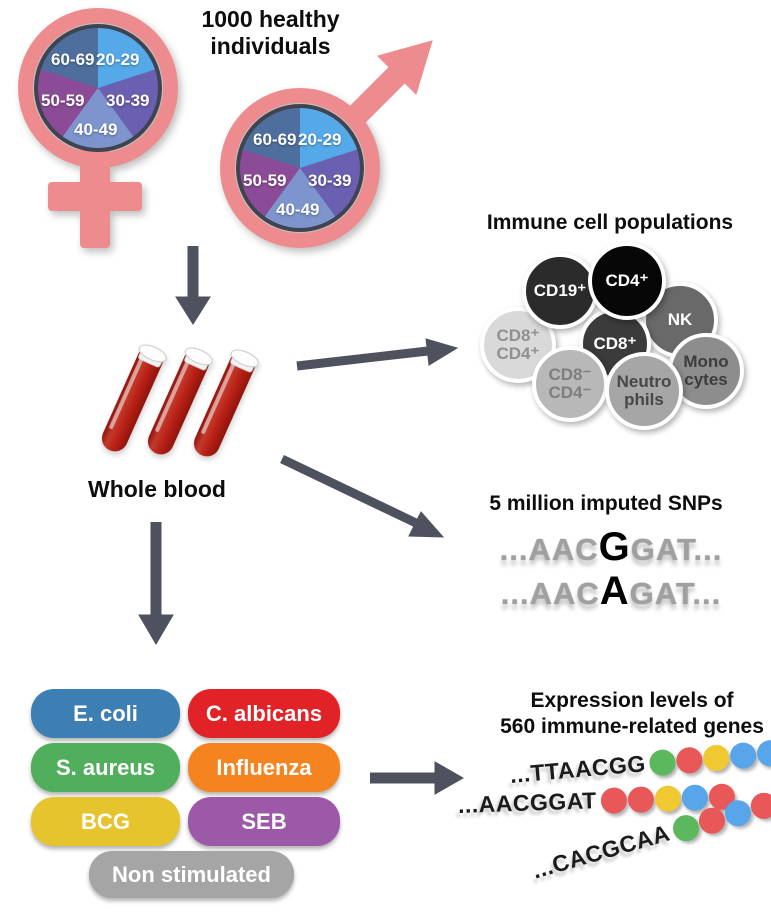 This screenshot has height=922, width=771. I want to click on stimulus-non-stimulated: Non stimulated, so click(191, 874).